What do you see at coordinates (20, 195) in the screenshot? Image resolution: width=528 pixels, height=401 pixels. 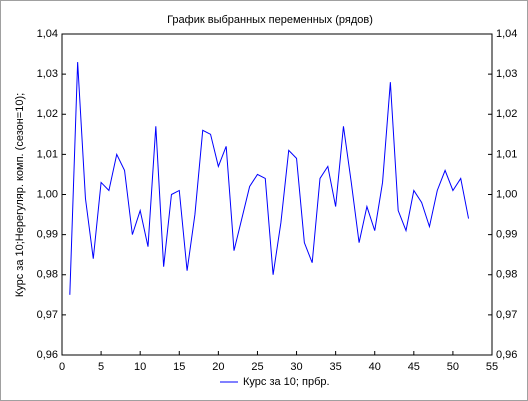 I see `y-axis-label: Курс за 10;Нерегуляр. комп. (сезон=10);` at bounding box center [20, 195].